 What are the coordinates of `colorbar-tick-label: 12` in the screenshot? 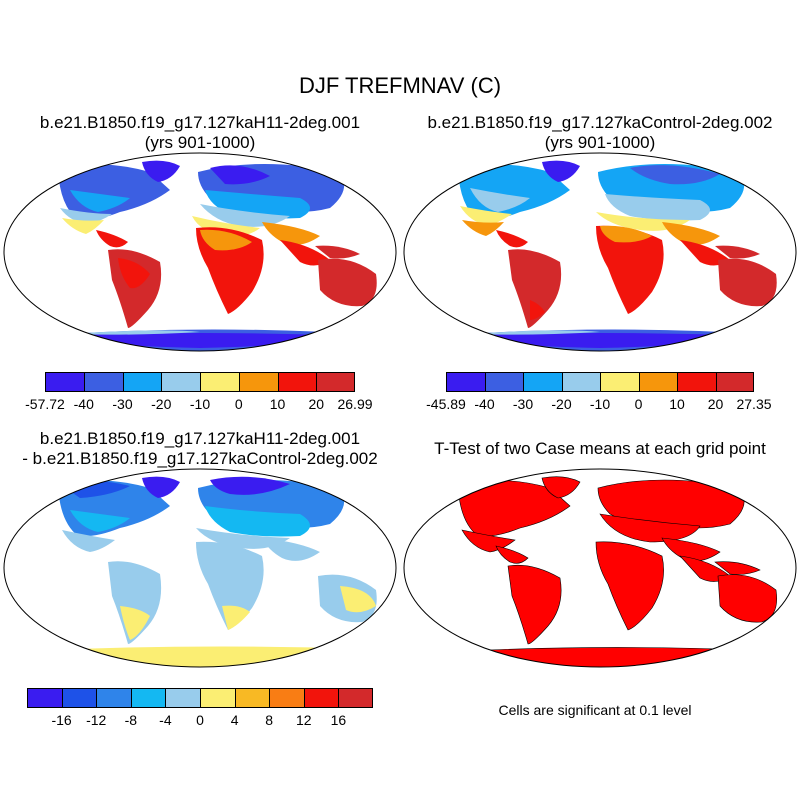 It's located at (304, 720).